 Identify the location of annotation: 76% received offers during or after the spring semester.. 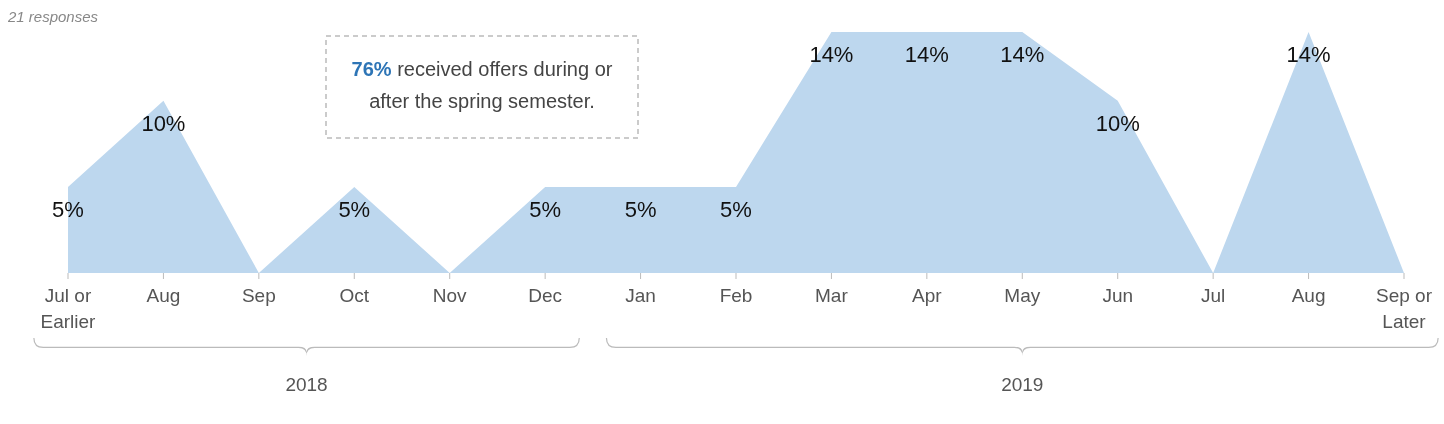
(482, 85).